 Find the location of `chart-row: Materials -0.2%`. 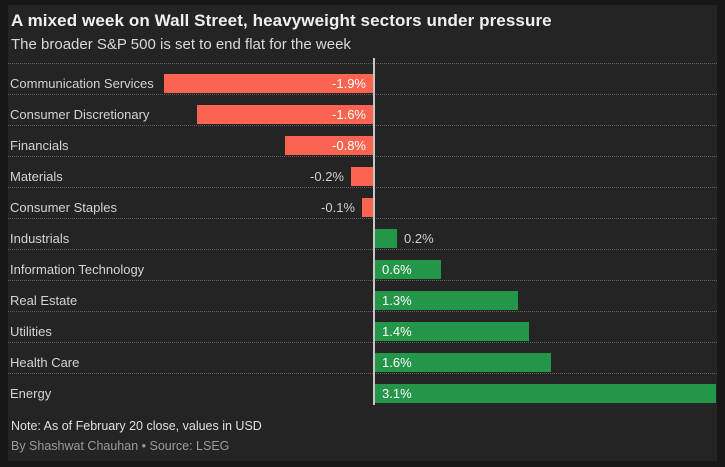

chart-row: Materials -0.2% is located at coordinates (362, 171).